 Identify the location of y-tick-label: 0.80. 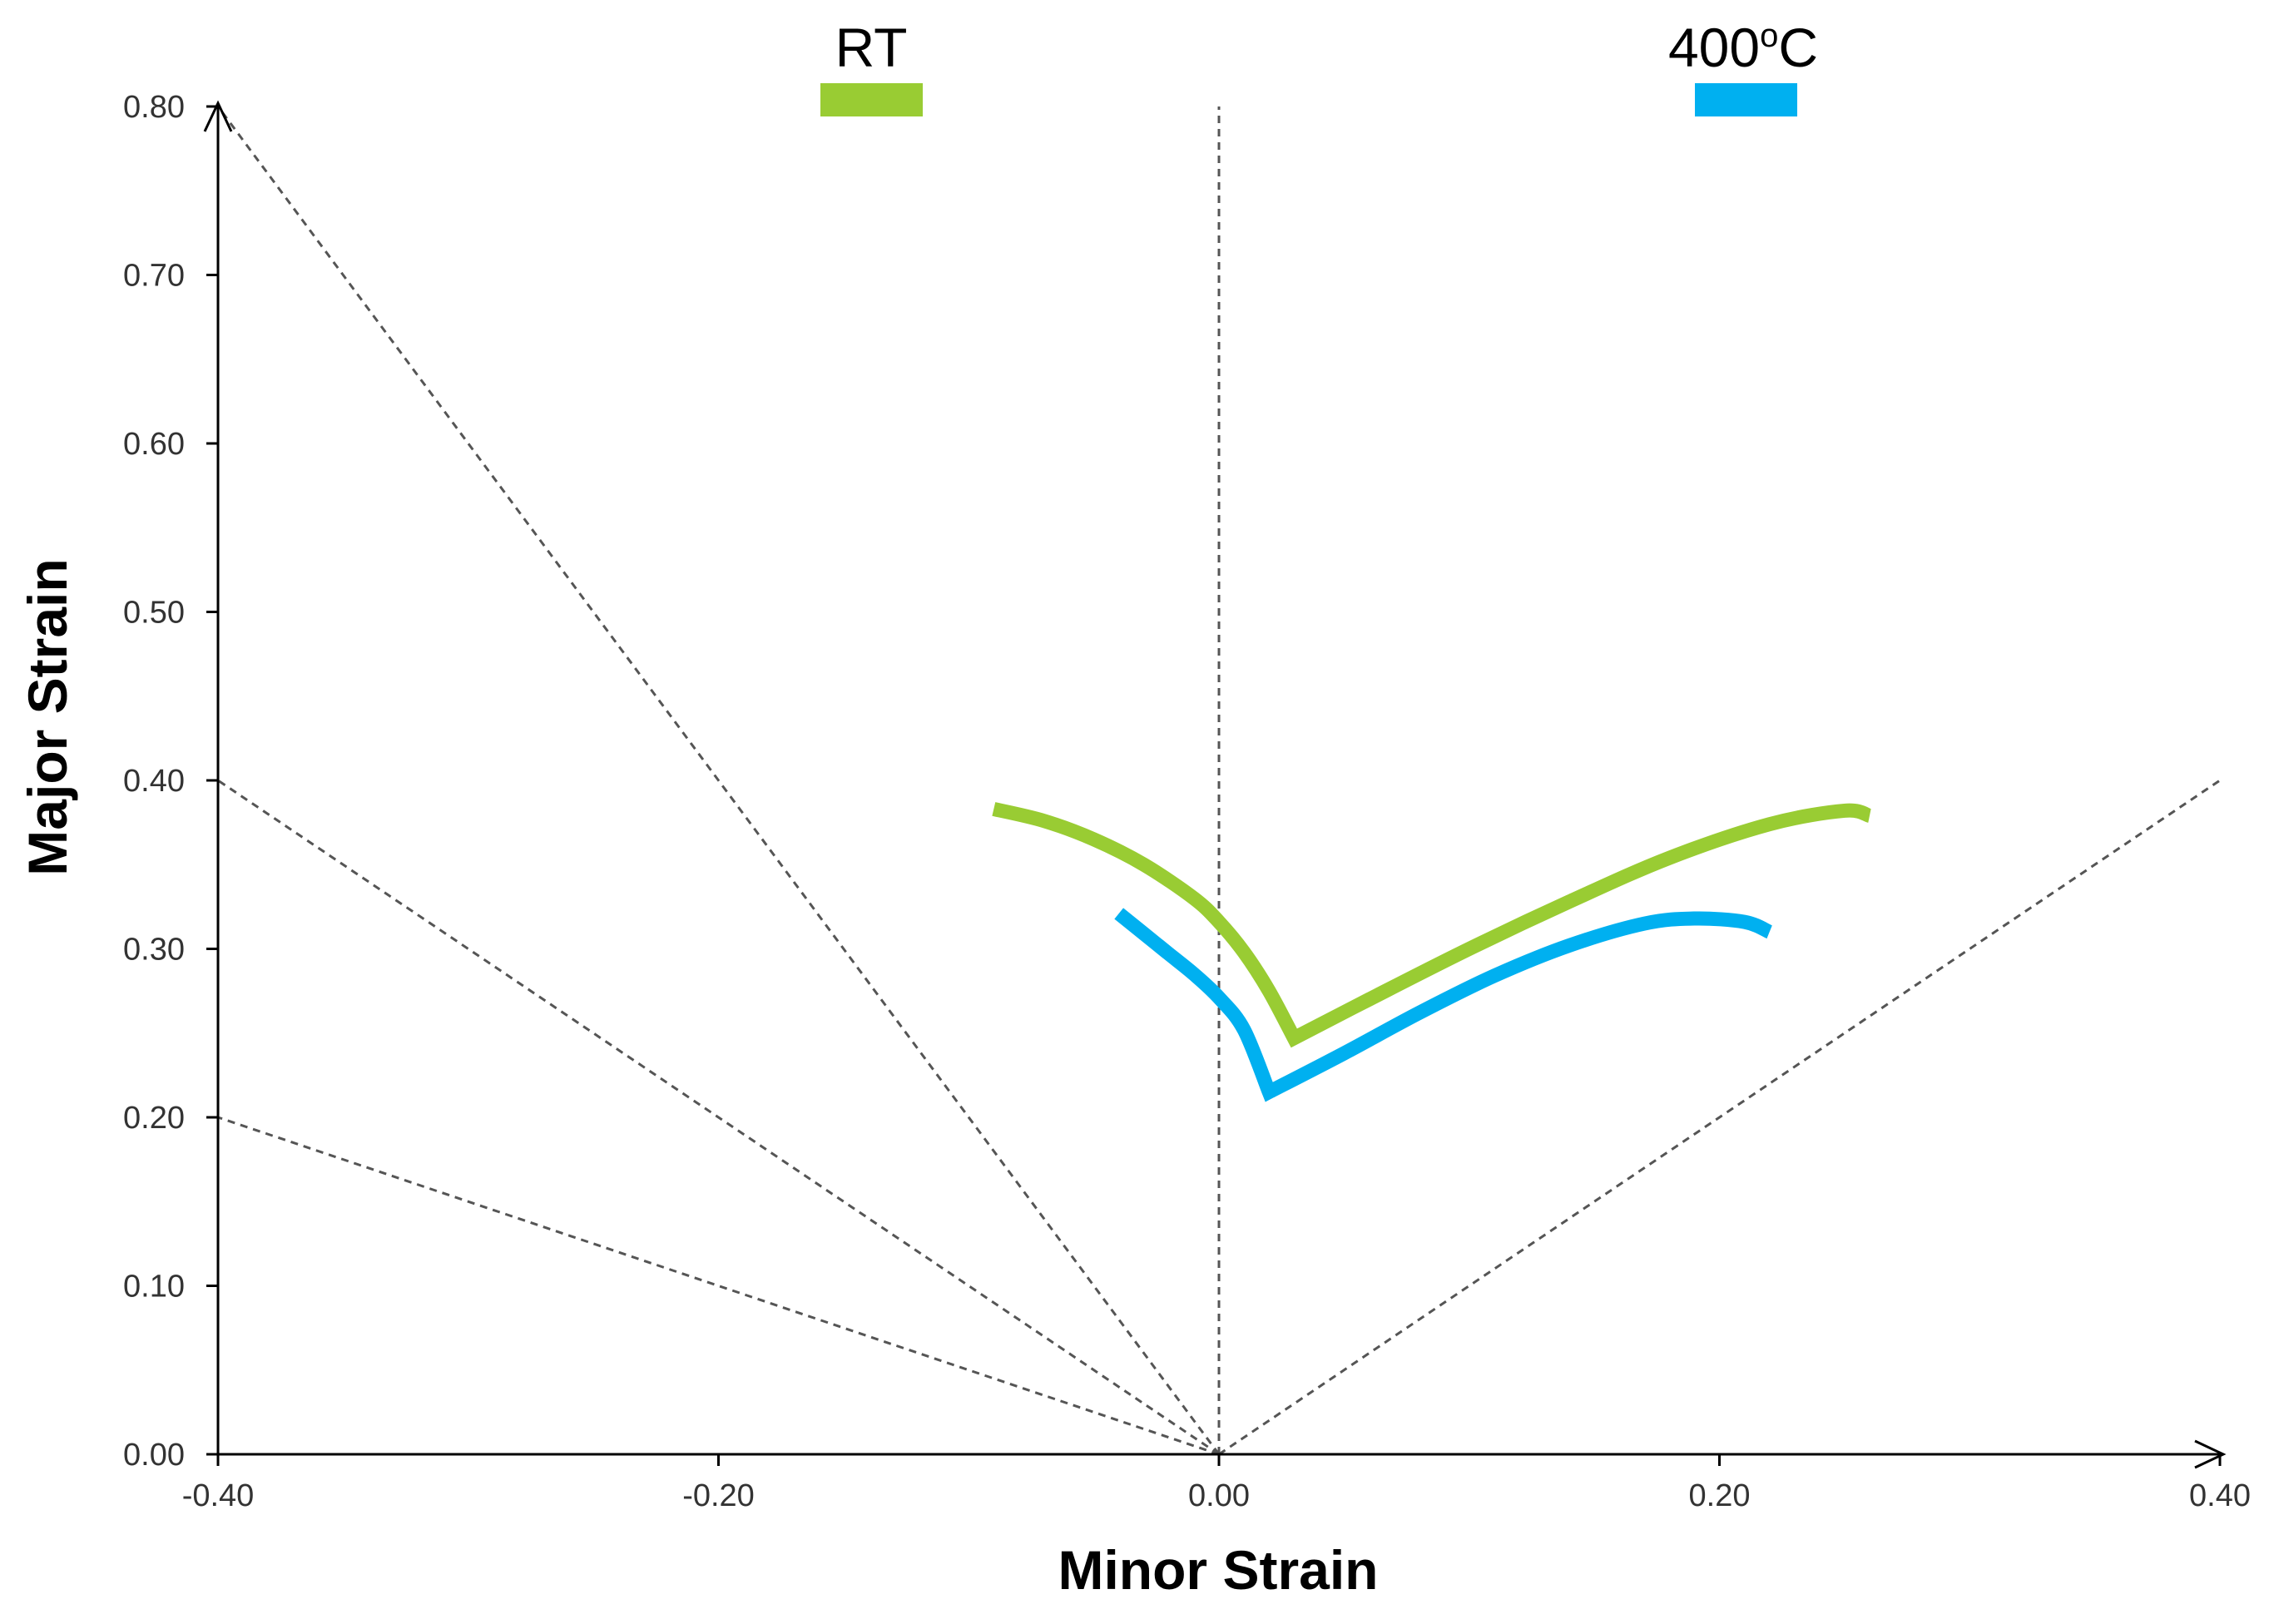
(154, 107).